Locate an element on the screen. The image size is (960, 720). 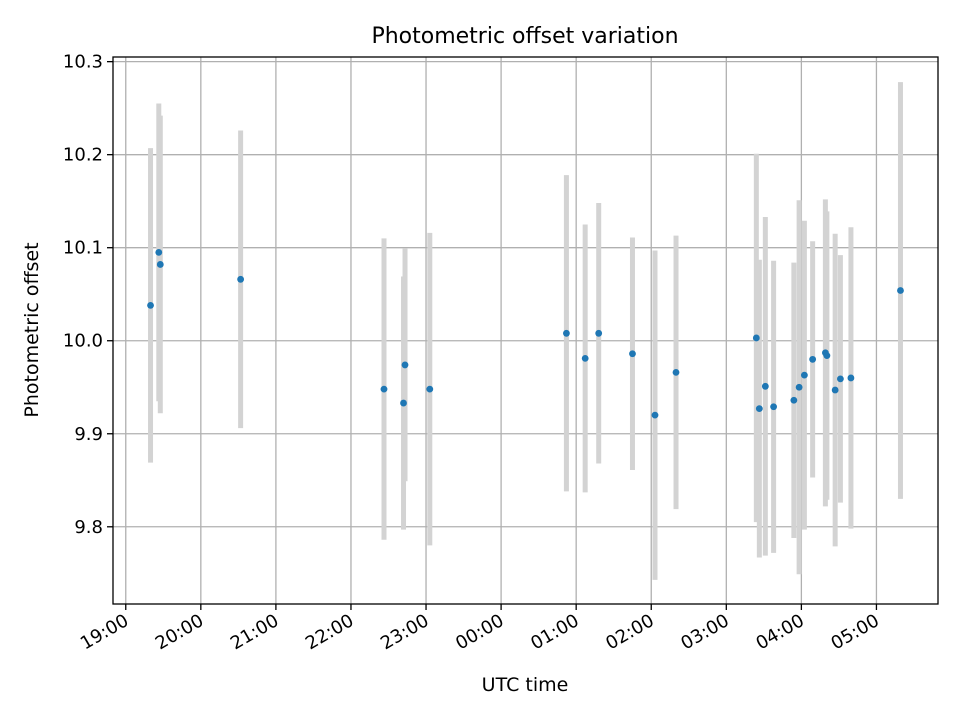
x-tick-label: 23:00 is located at coordinates (404, 632).